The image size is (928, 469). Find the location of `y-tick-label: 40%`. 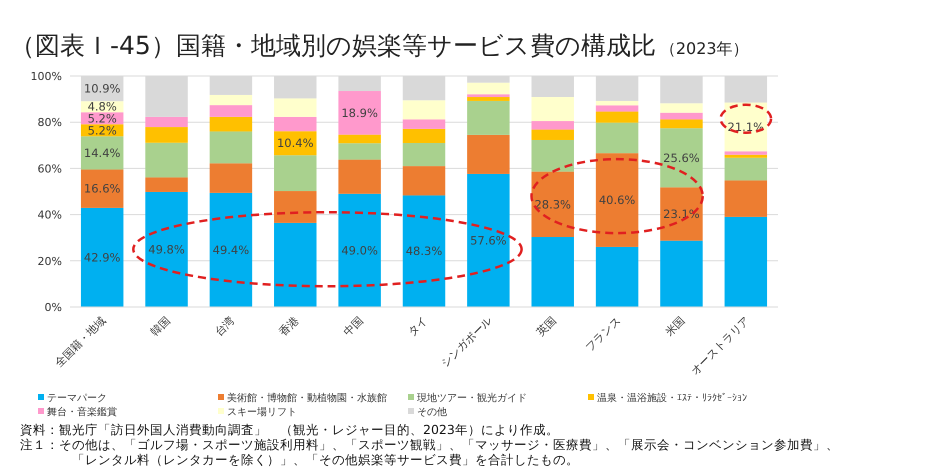

y-tick-label: 40% is located at coordinates (50, 215).